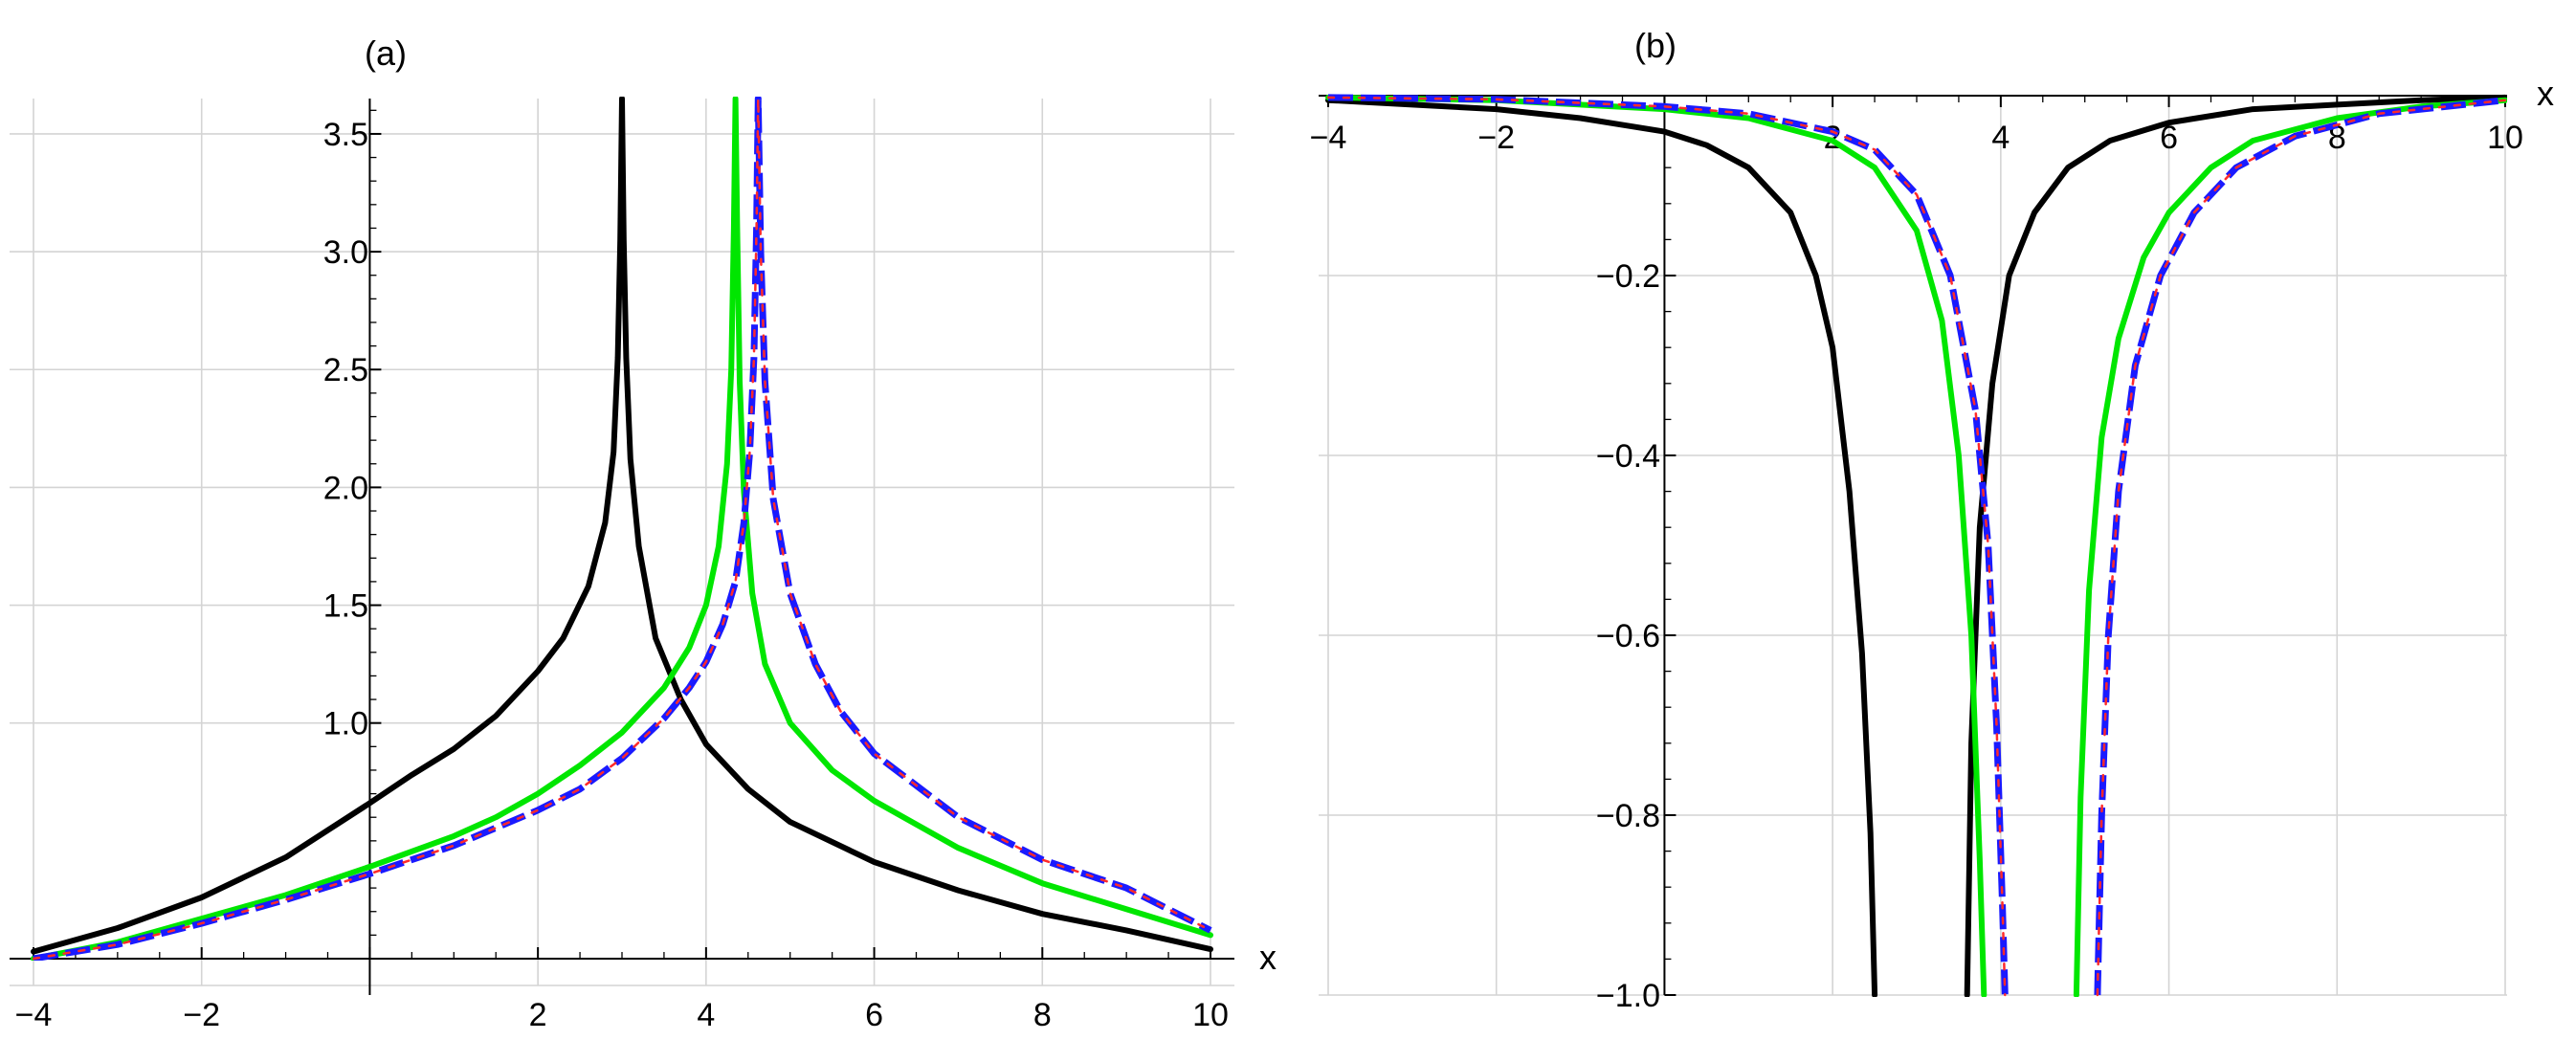  I want to click on y-tick-labels: −0.2 −0.4 −0.6 −0.8 −1.0, so click(1628, 636).